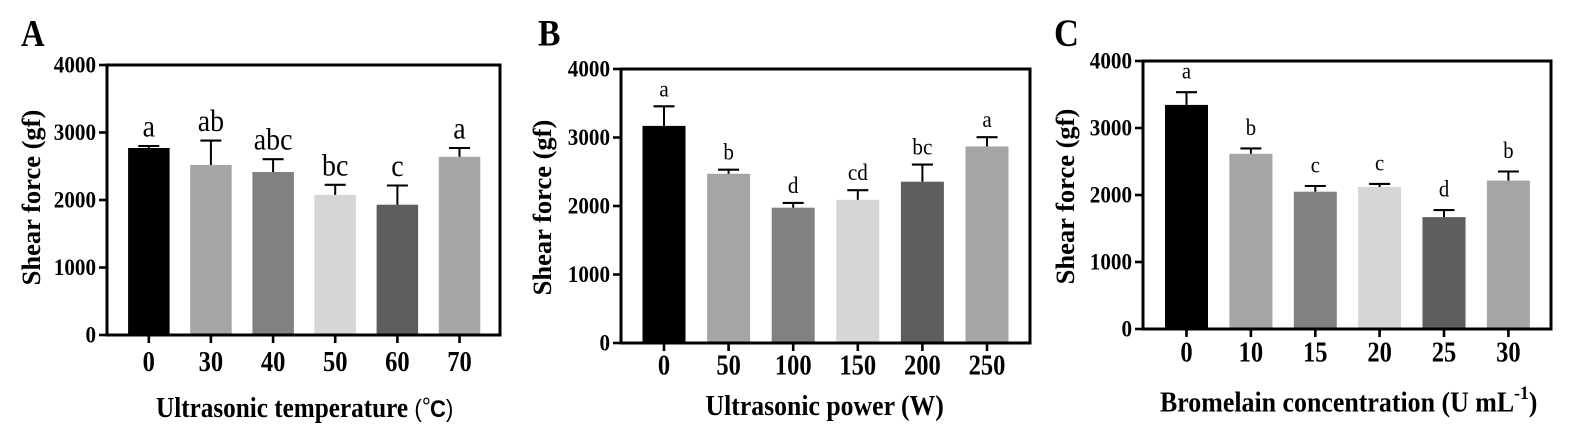  What do you see at coordinates (793, 365) in the screenshot?
I see `svg-text: 100` at bounding box center [793, 365].